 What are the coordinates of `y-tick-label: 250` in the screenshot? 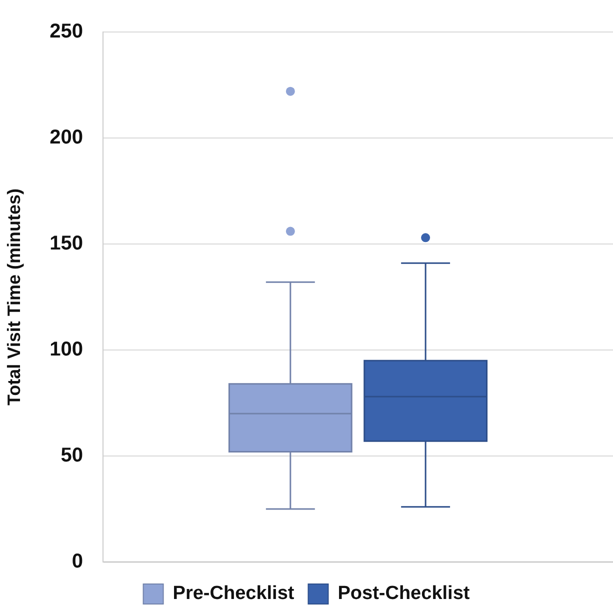 It's located at (66, 31).